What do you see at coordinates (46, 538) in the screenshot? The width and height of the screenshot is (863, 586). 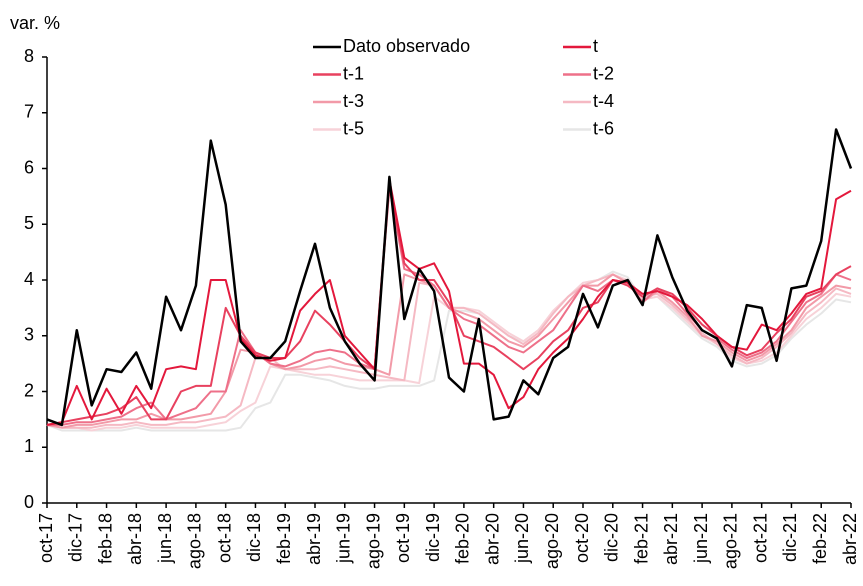 I see `x-tick-label: oct-17` at bounding box center [46, 538].